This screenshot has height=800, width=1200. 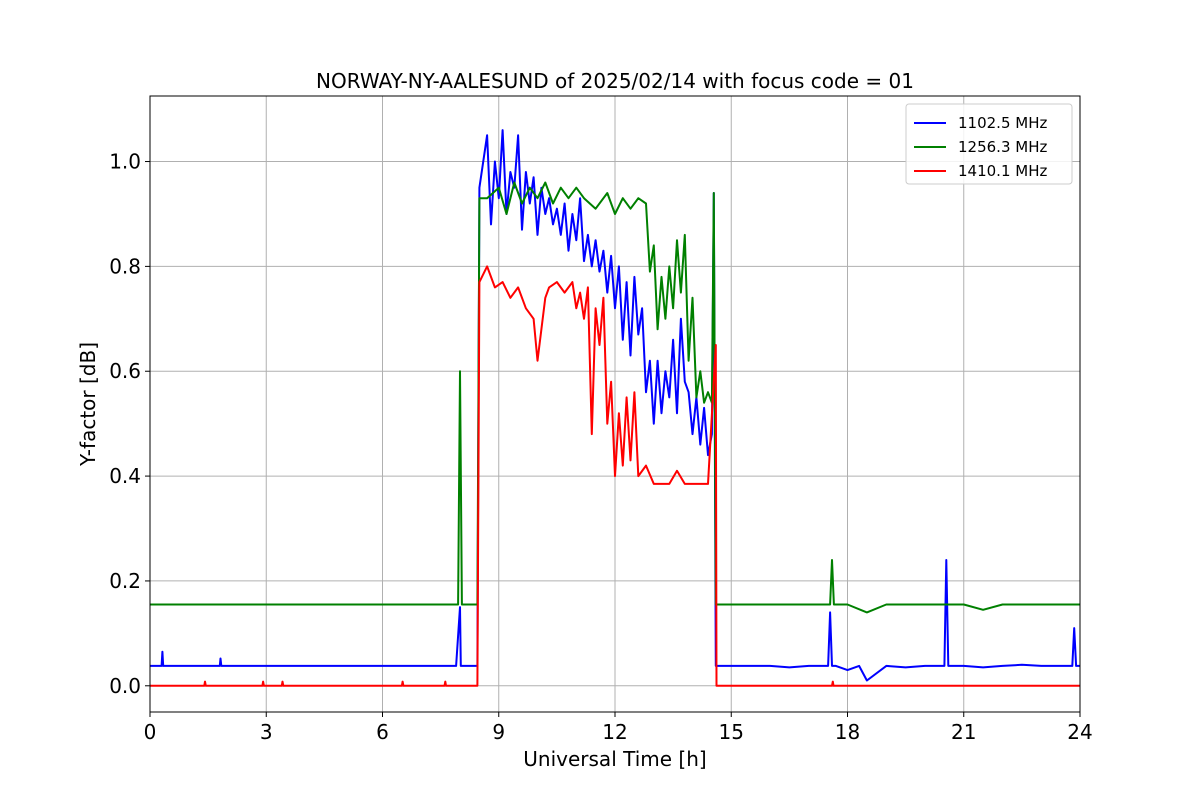 I want to click on legend: 1102.5 MHz 1256.3 MHz 1410.1 MHz, so click(x=989, y=144).